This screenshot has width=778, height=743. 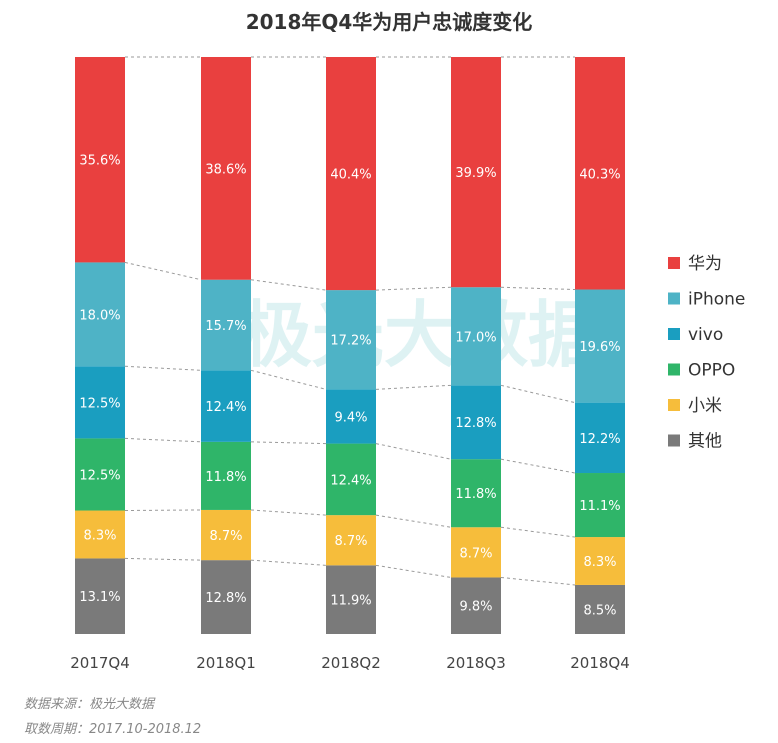 I want to click on bar-segment-小米-2018Q3, so click(x=476, y=552).